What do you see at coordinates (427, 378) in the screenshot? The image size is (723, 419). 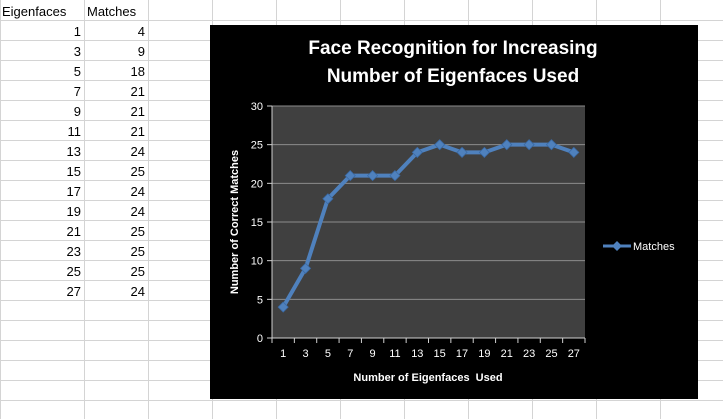 I see `x-axis-title: Number of Eigenfaces Used` at bounding box center [427, 378].